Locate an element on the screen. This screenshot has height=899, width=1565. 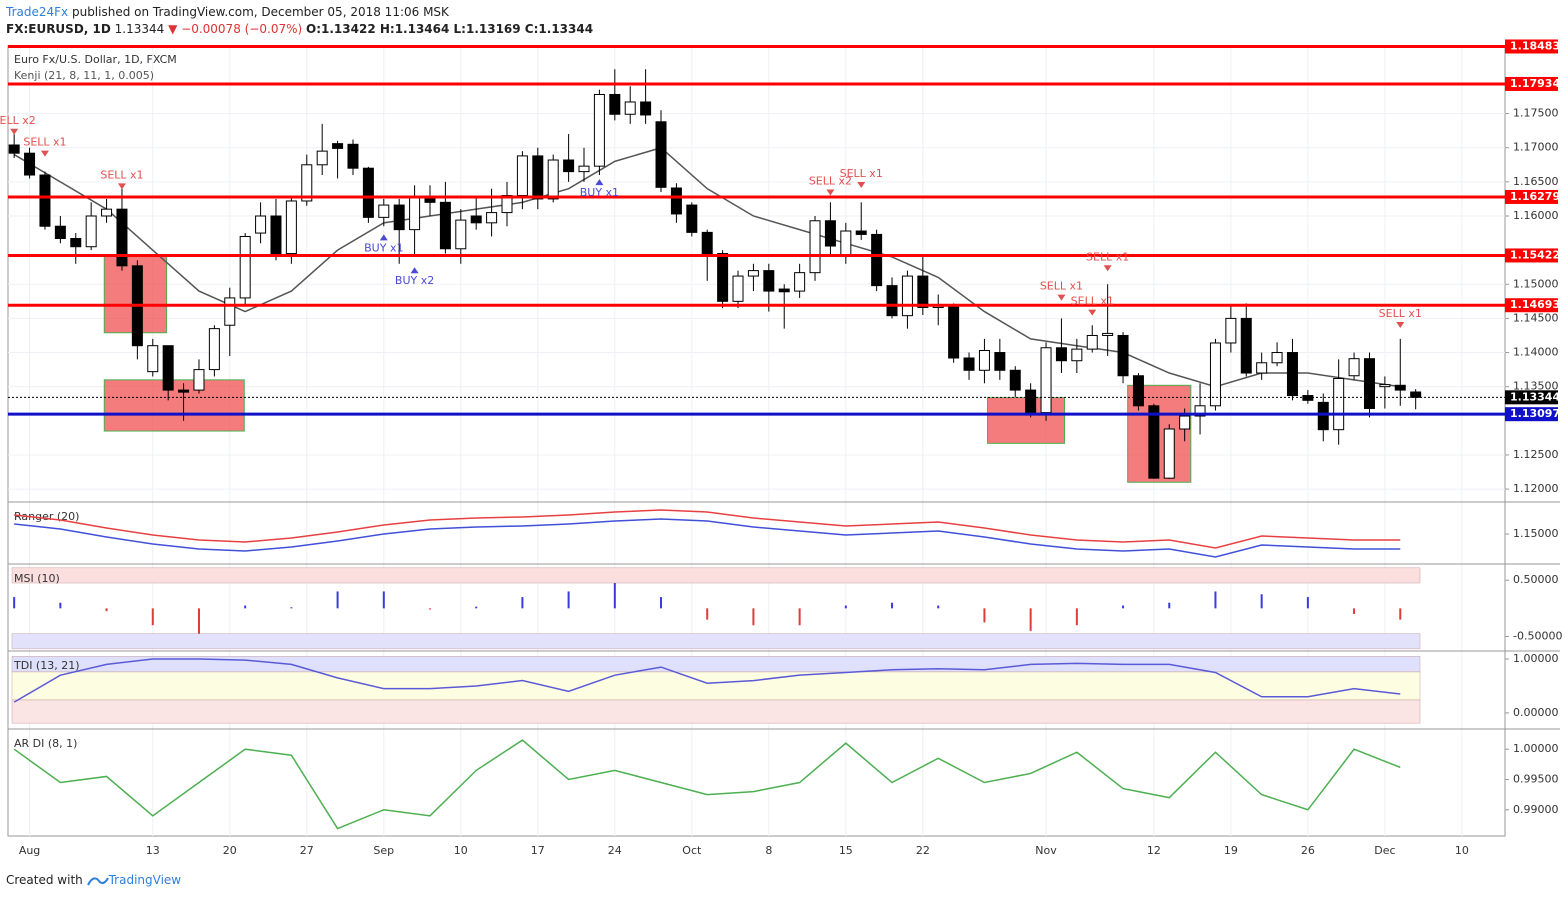
zone is located at coordinates (174, 405).